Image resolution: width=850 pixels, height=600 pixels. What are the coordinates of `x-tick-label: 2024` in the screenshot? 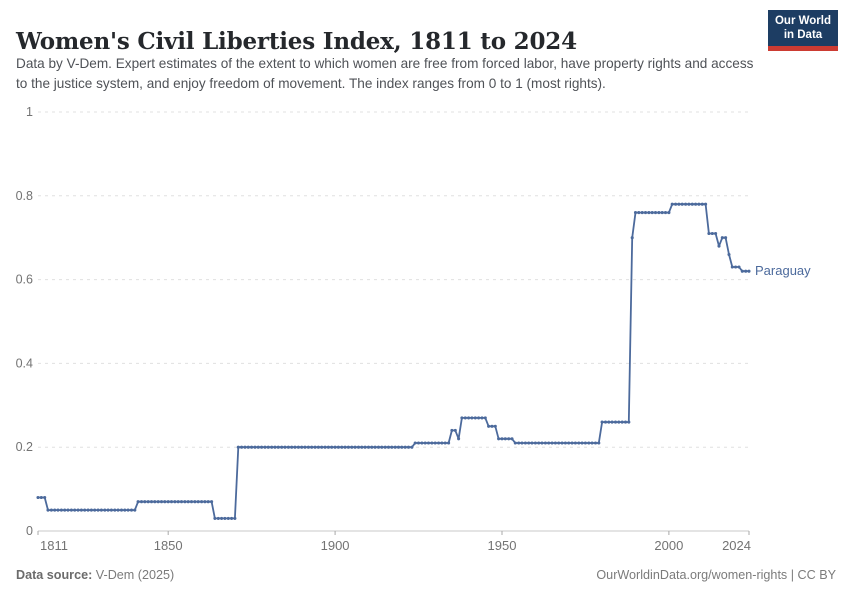 It's located at (736, 545).